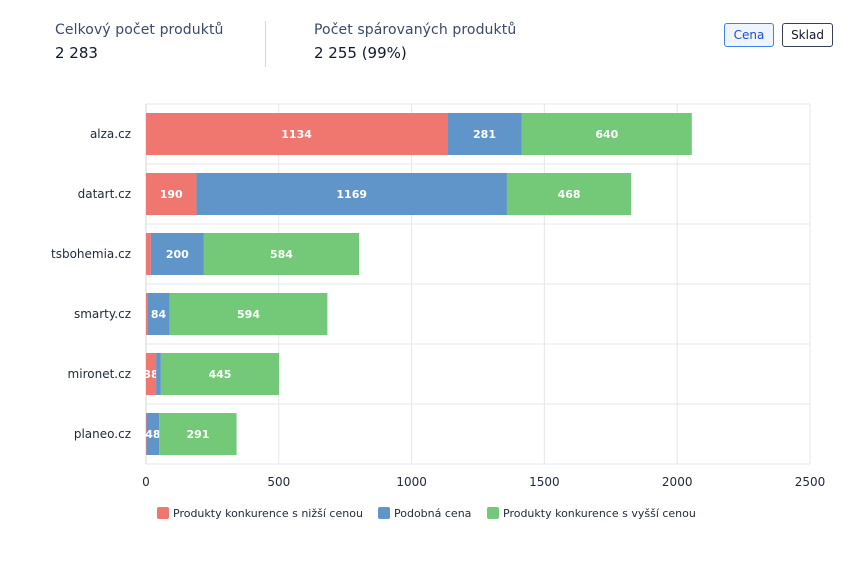 The width and height of the screenshot is (858, 564). What do you see at coordinates (810, 482) in the screenshot?
I see `x-tick-label: 2500` at bounding box center [810, 482].